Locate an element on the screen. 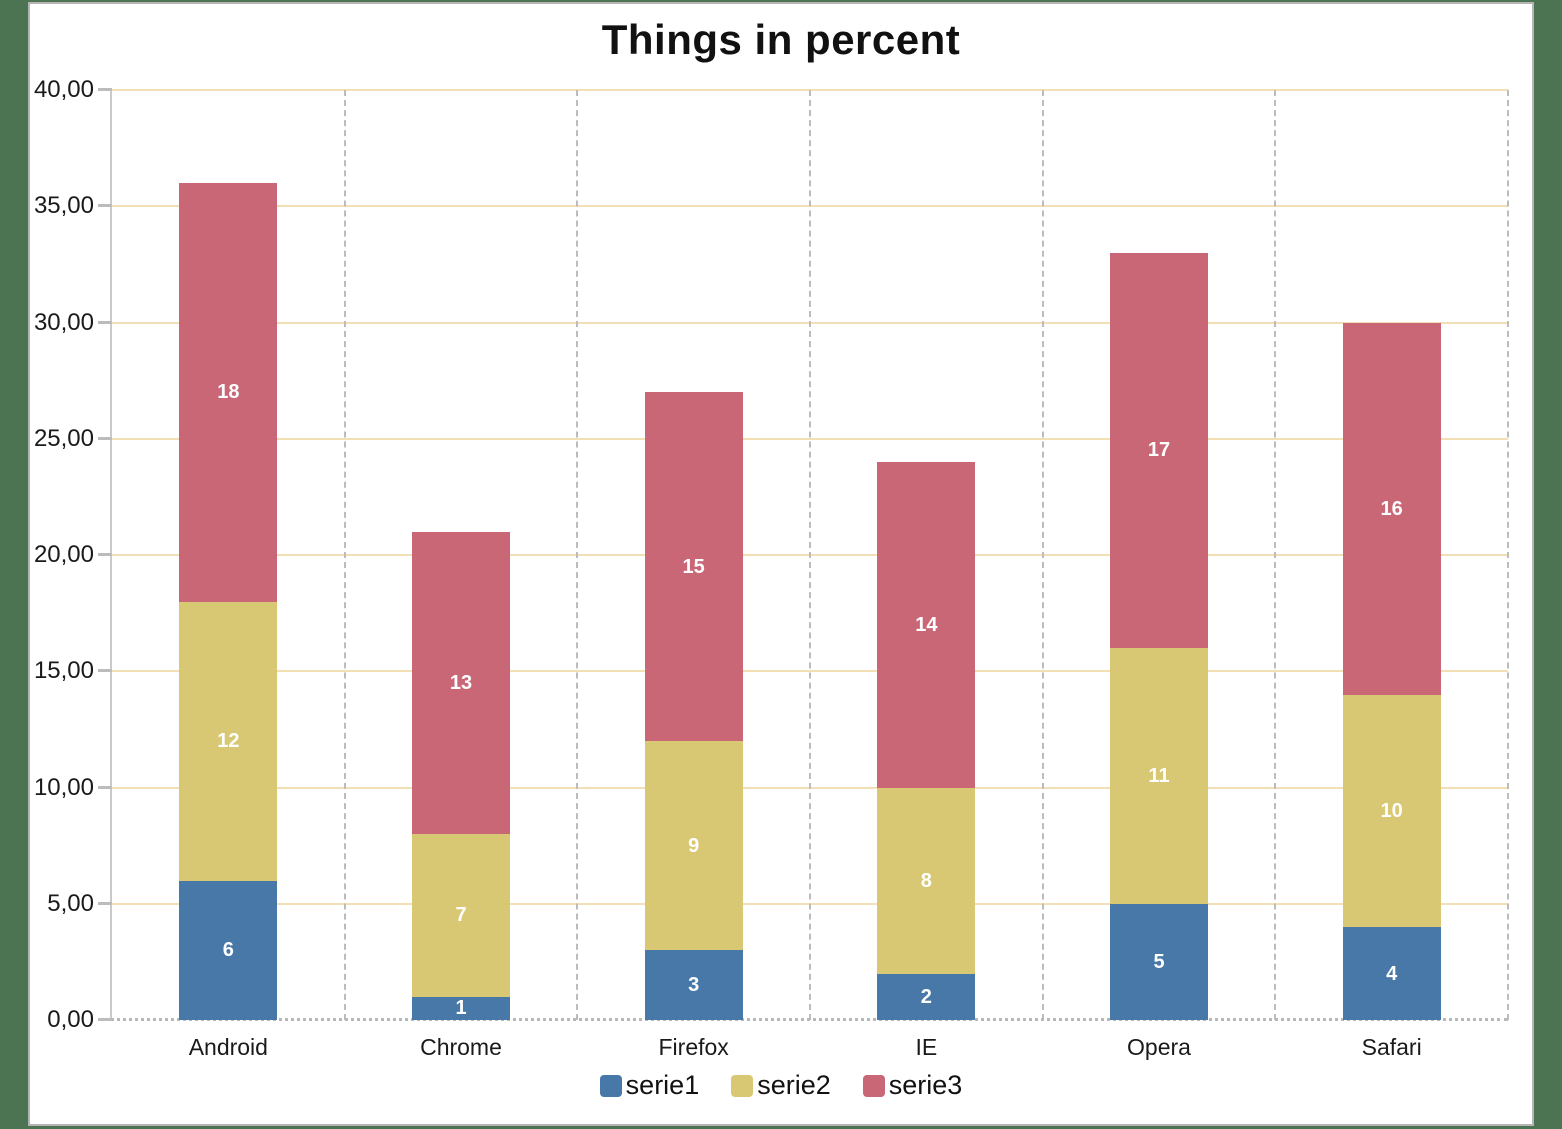  bar-segment-serie1-chrome is located at coordinates (461, 1008).